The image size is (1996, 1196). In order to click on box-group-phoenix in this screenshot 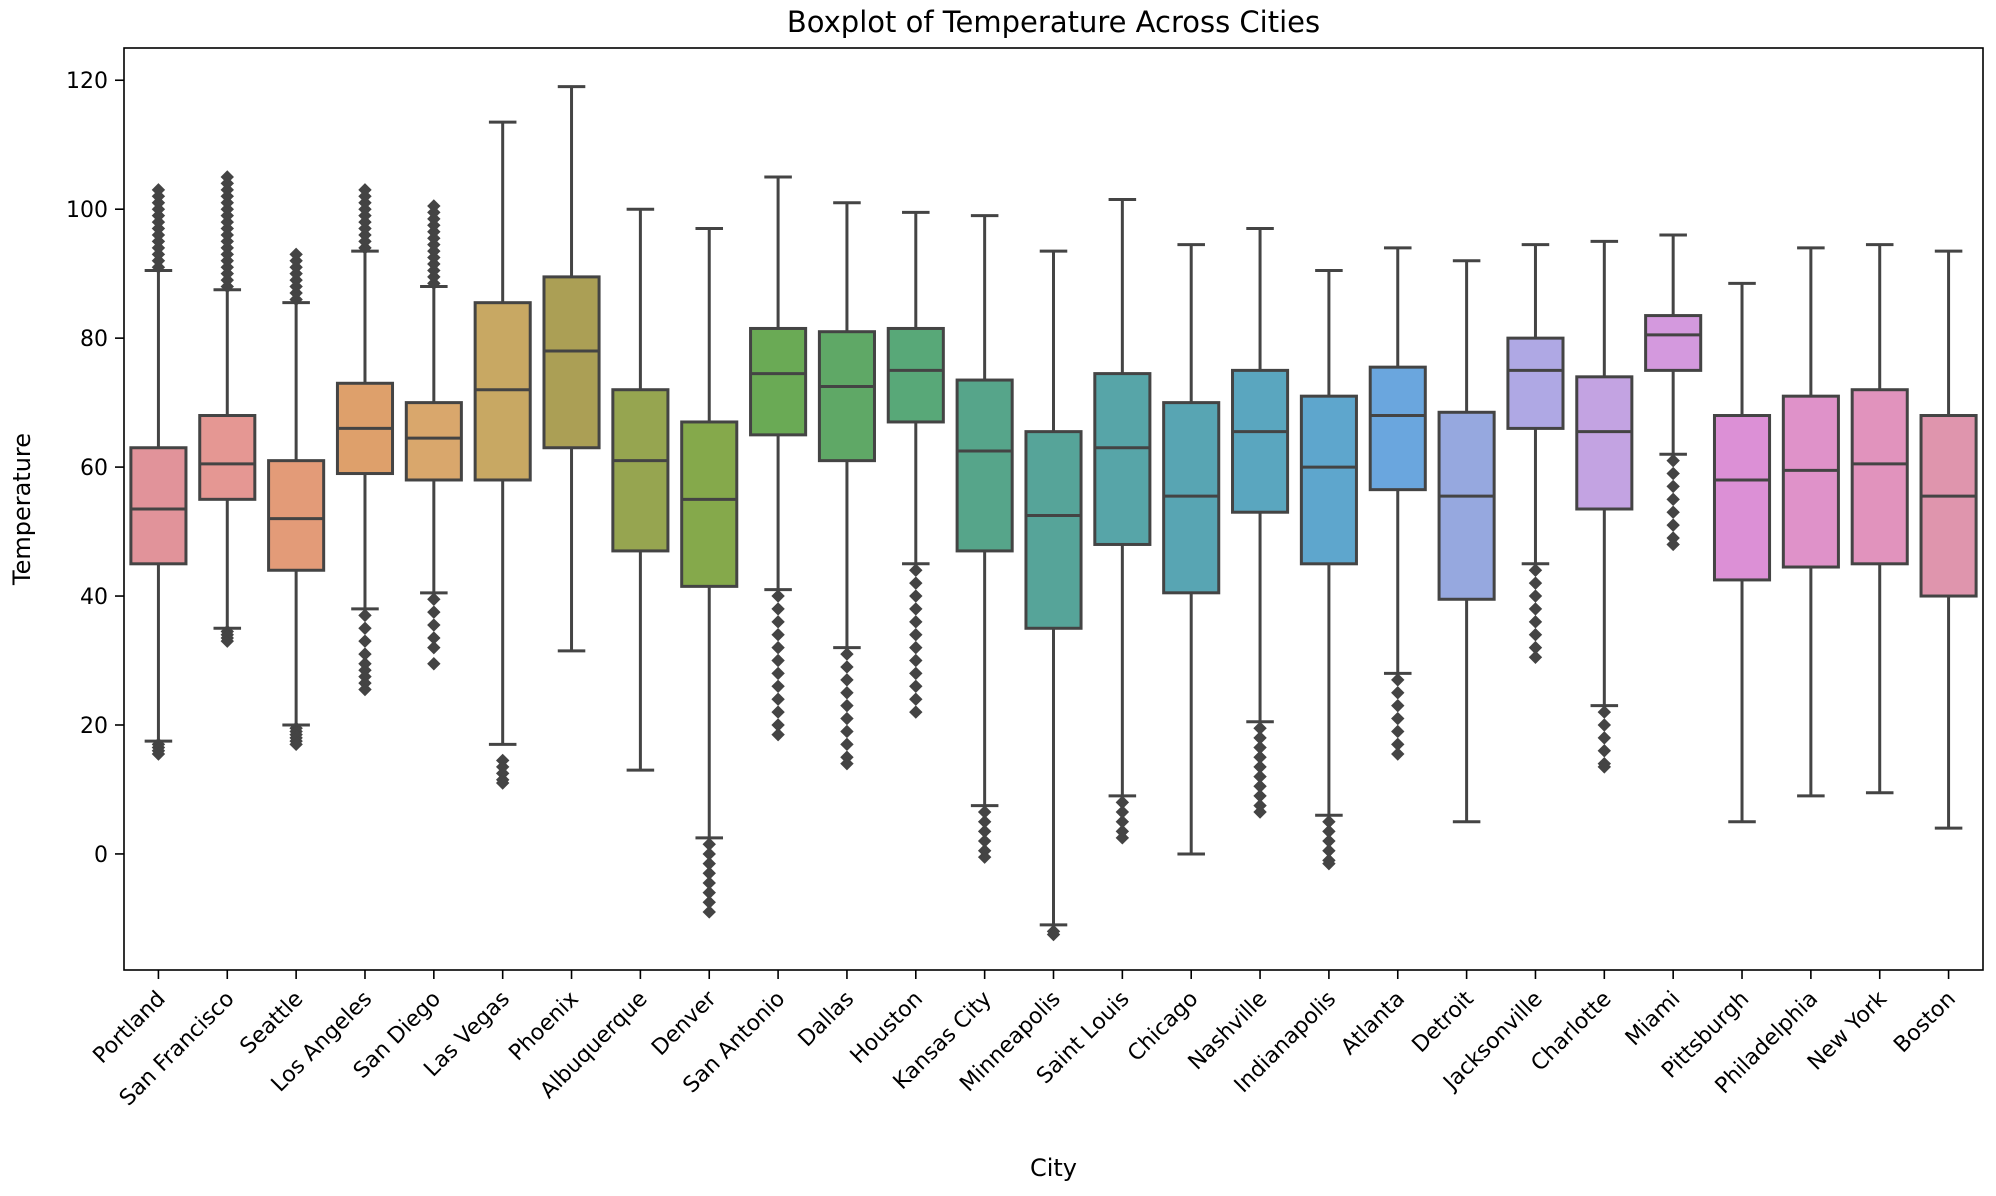, I will do `click(571, 369)`.